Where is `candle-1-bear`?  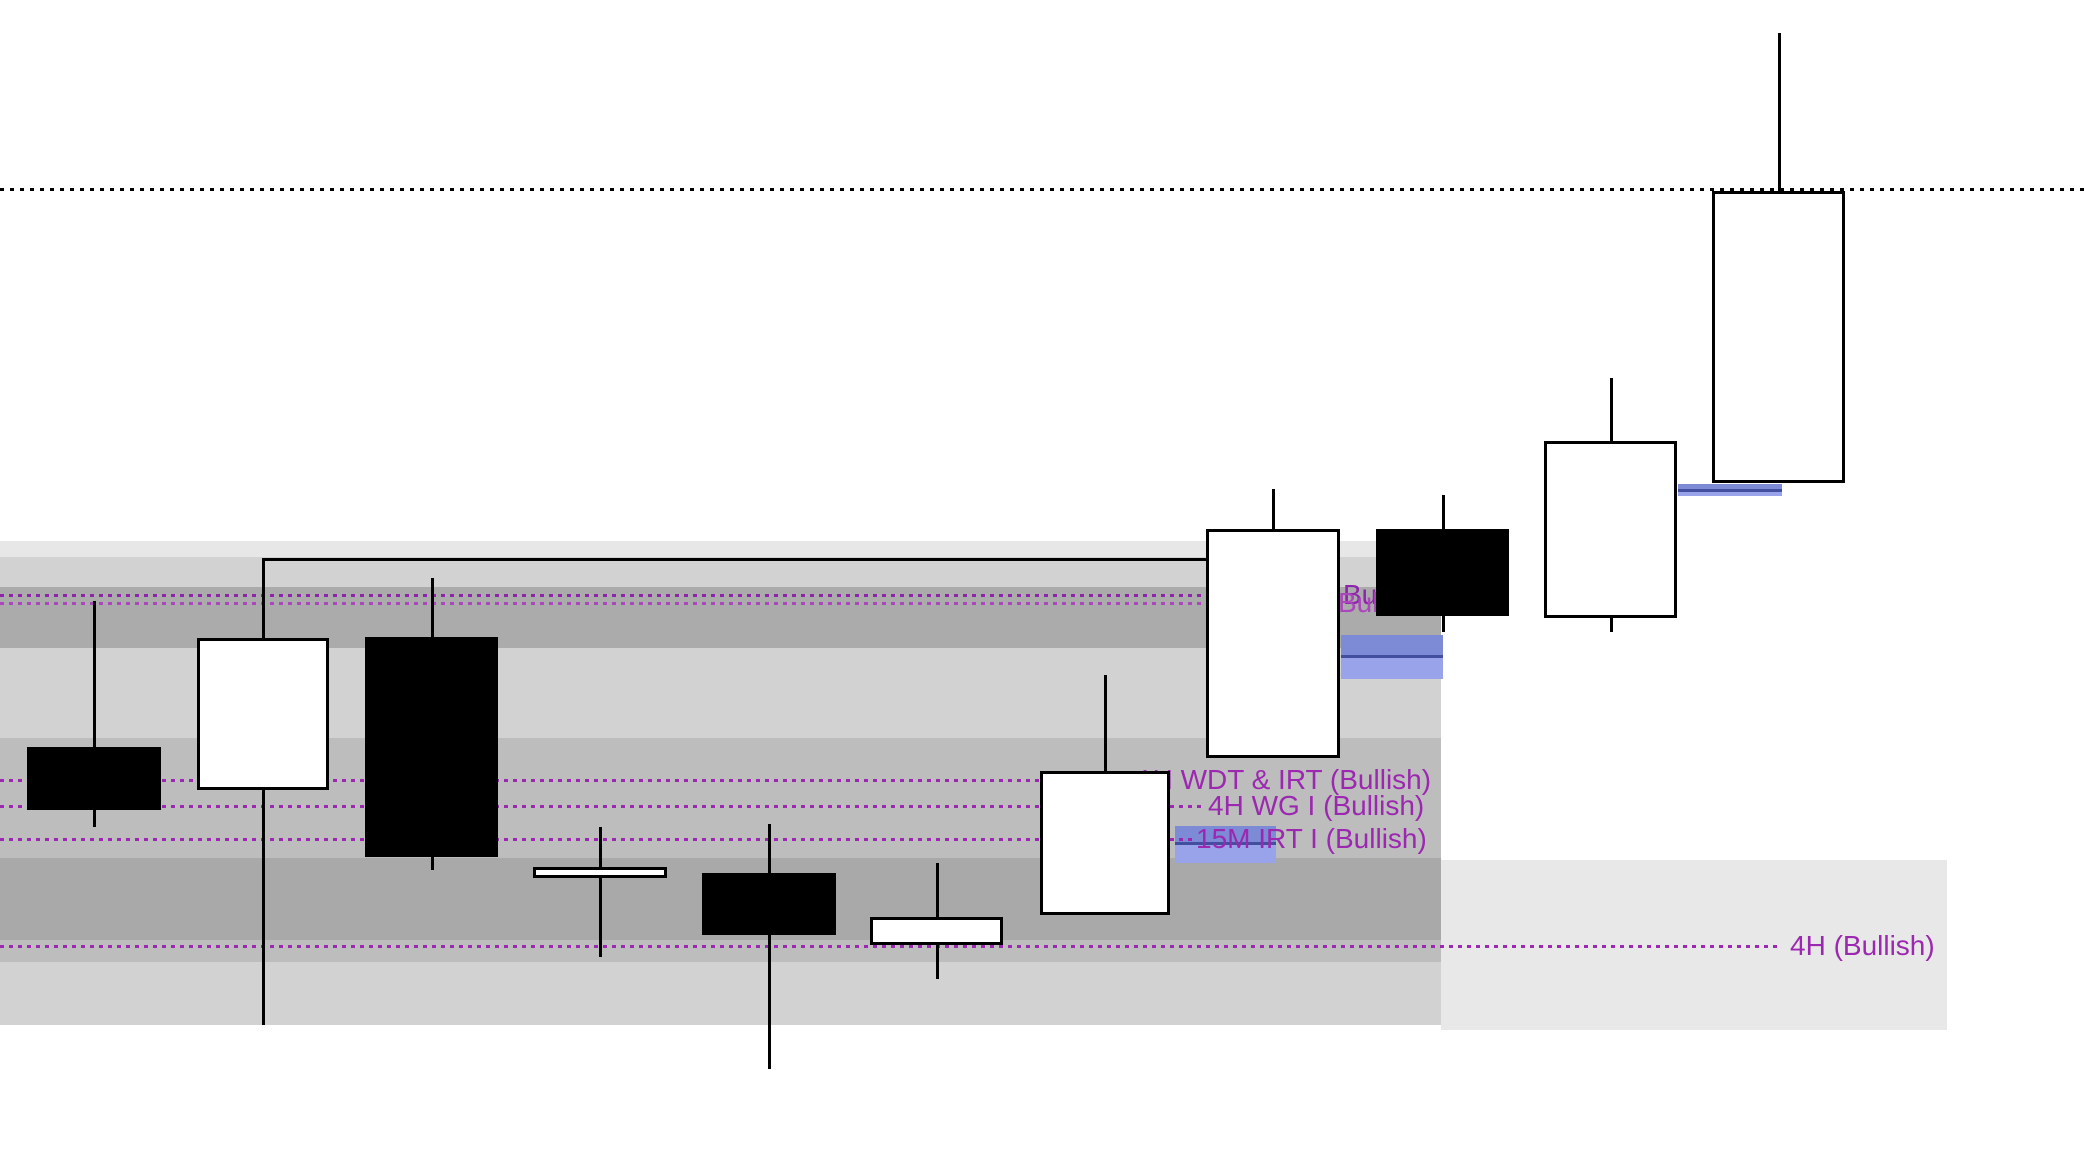
candle-1-bear is located at coordinates (94, 714).